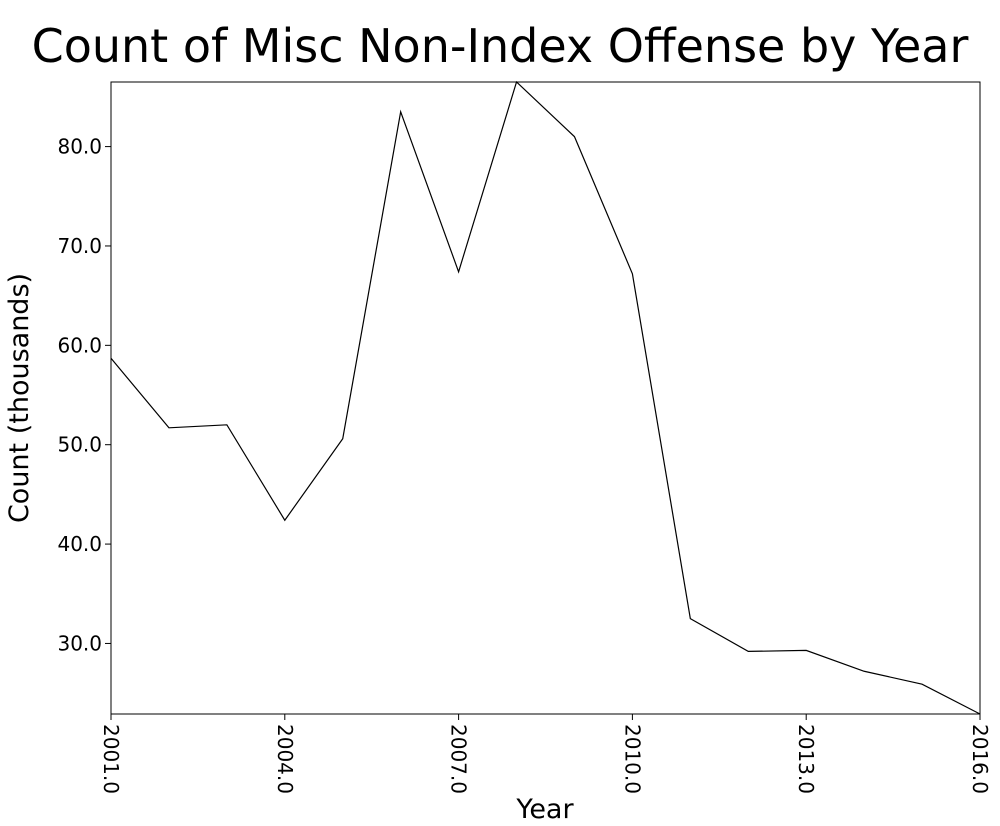 This screenshot has height=826, width=1000. I want to click on x-tick-label: 2004.0, so click(285, 759).